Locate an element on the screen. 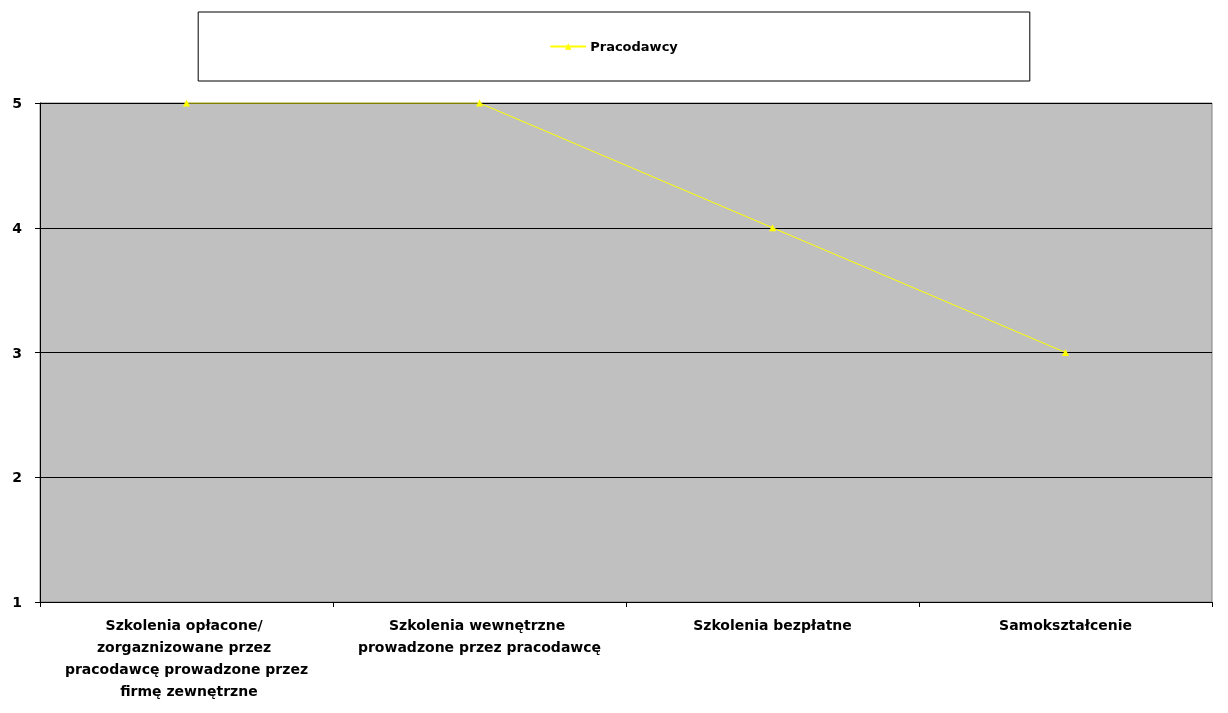  x-tick-label: Szkolenia wewnętrzne prowadzone przez pracodawcę is located at coordinates (479, 636).